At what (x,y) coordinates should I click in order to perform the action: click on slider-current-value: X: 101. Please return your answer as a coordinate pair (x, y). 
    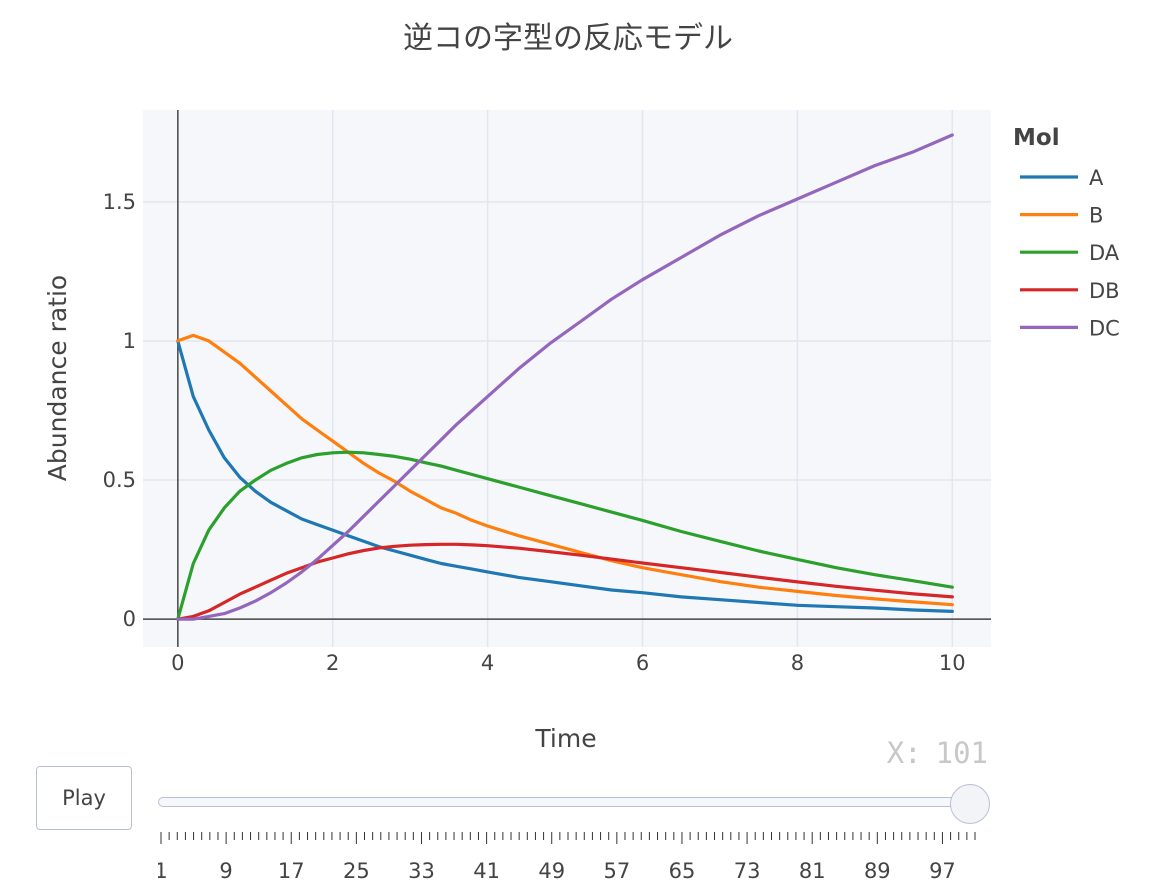
    Looking at the image, I should click on (937, 753).